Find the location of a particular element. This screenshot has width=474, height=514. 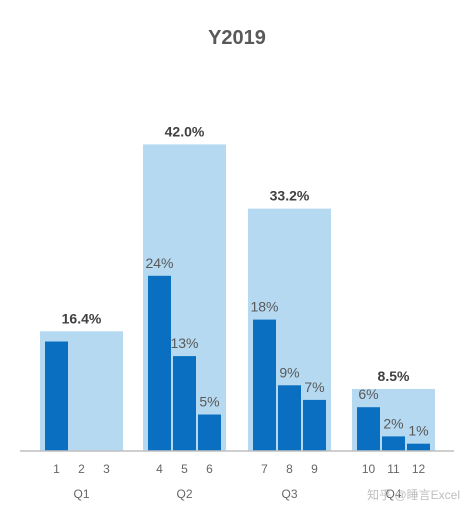

quarter-name-q4: Q4 is located at coordinates (393, 494).